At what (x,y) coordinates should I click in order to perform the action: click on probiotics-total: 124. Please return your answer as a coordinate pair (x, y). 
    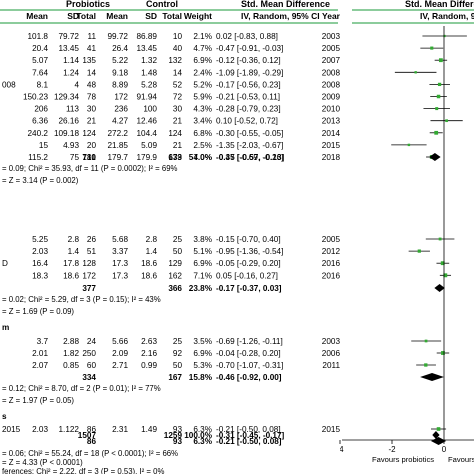
    Looking at the image, I should click on (89, 133).